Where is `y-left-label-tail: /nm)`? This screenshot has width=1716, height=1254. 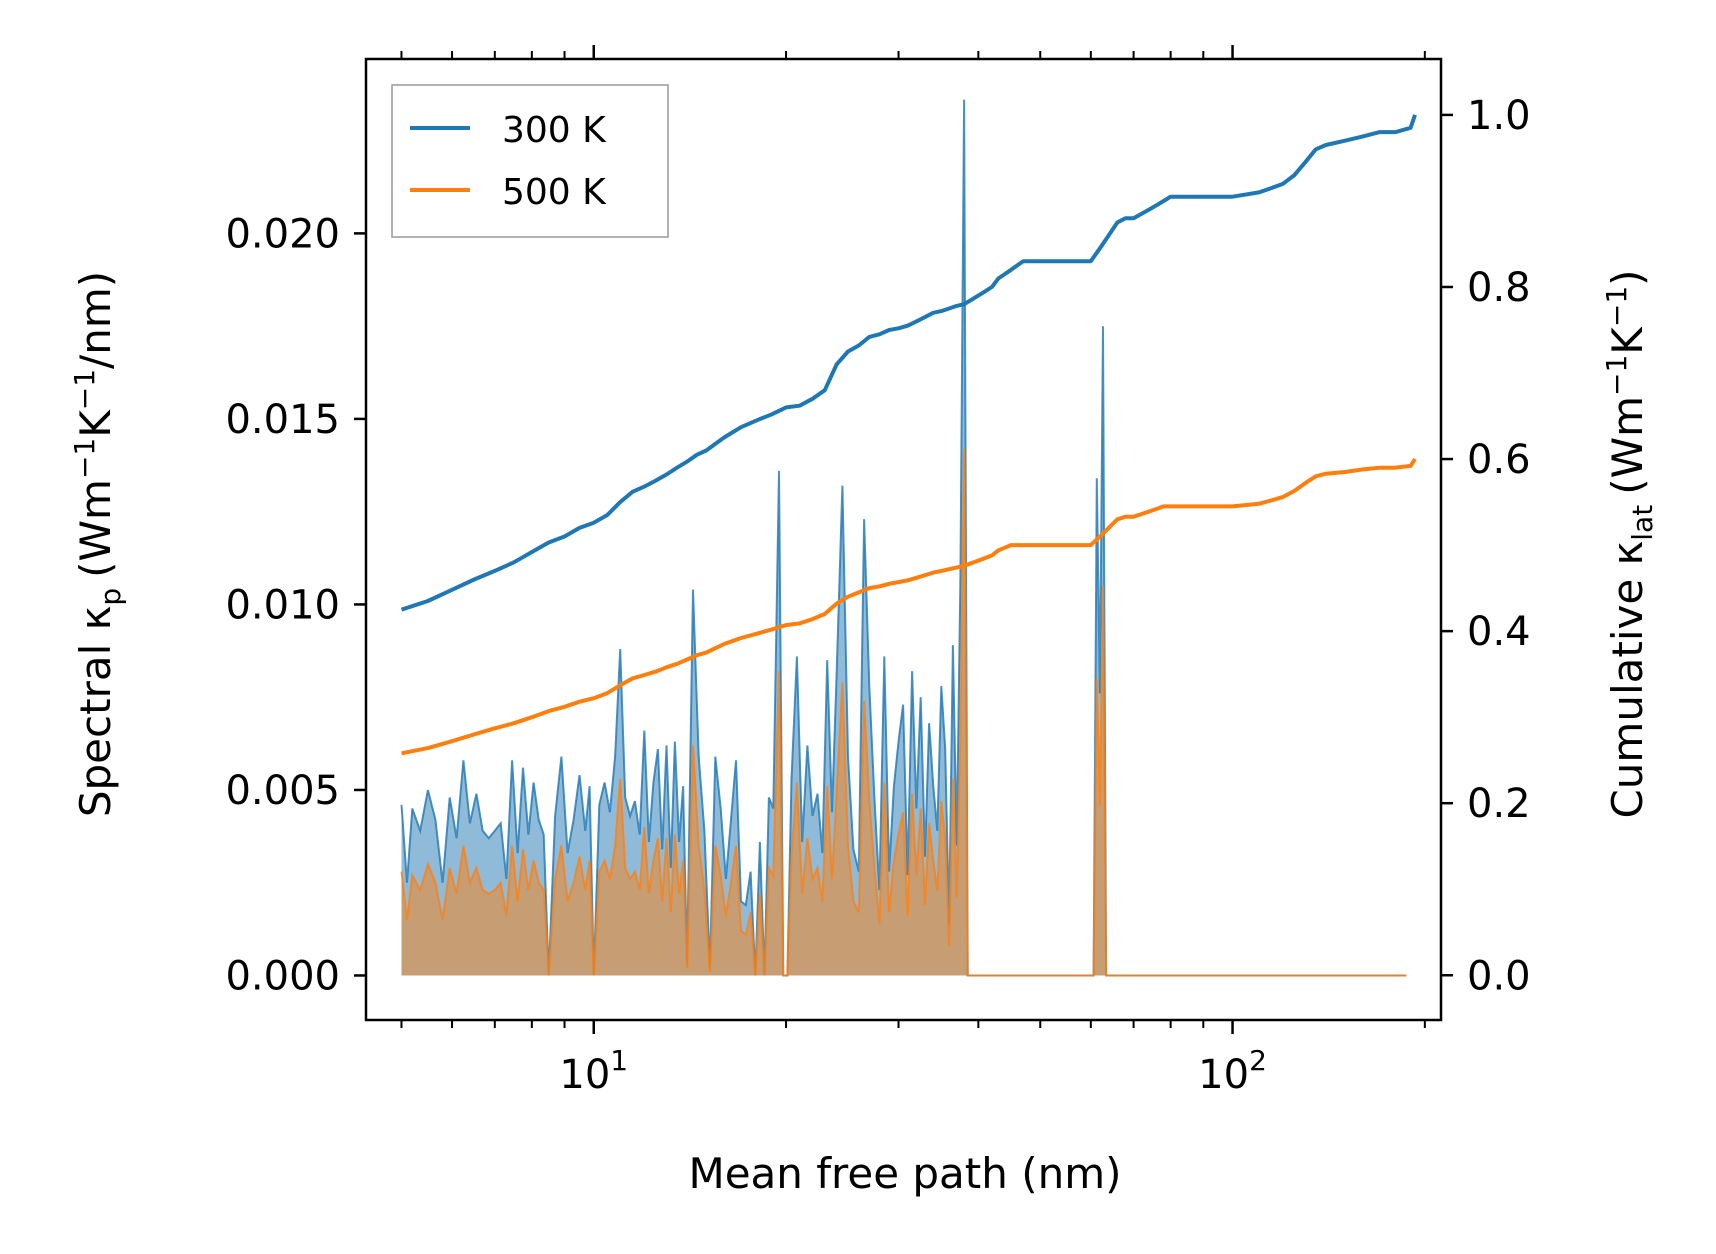 y-left-label-tail: /nm) is located at coordinates (95, 320).